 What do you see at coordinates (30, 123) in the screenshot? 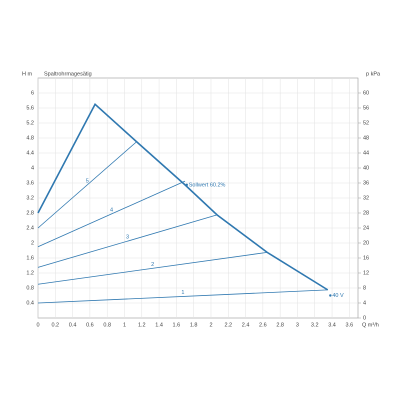
I see `y-tick-label: 5.2` at bounding box center [30, 123].